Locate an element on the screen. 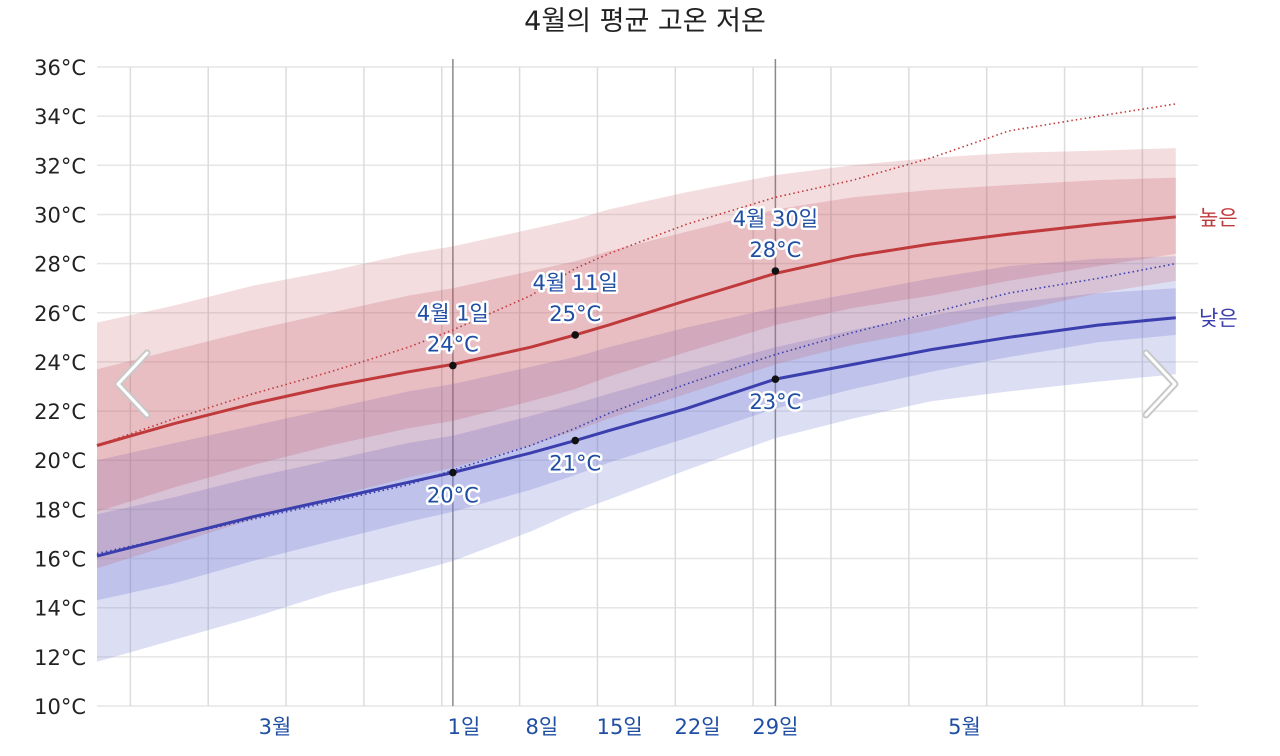  y-tick-label: 18°C is located at coordinates (60, 510).